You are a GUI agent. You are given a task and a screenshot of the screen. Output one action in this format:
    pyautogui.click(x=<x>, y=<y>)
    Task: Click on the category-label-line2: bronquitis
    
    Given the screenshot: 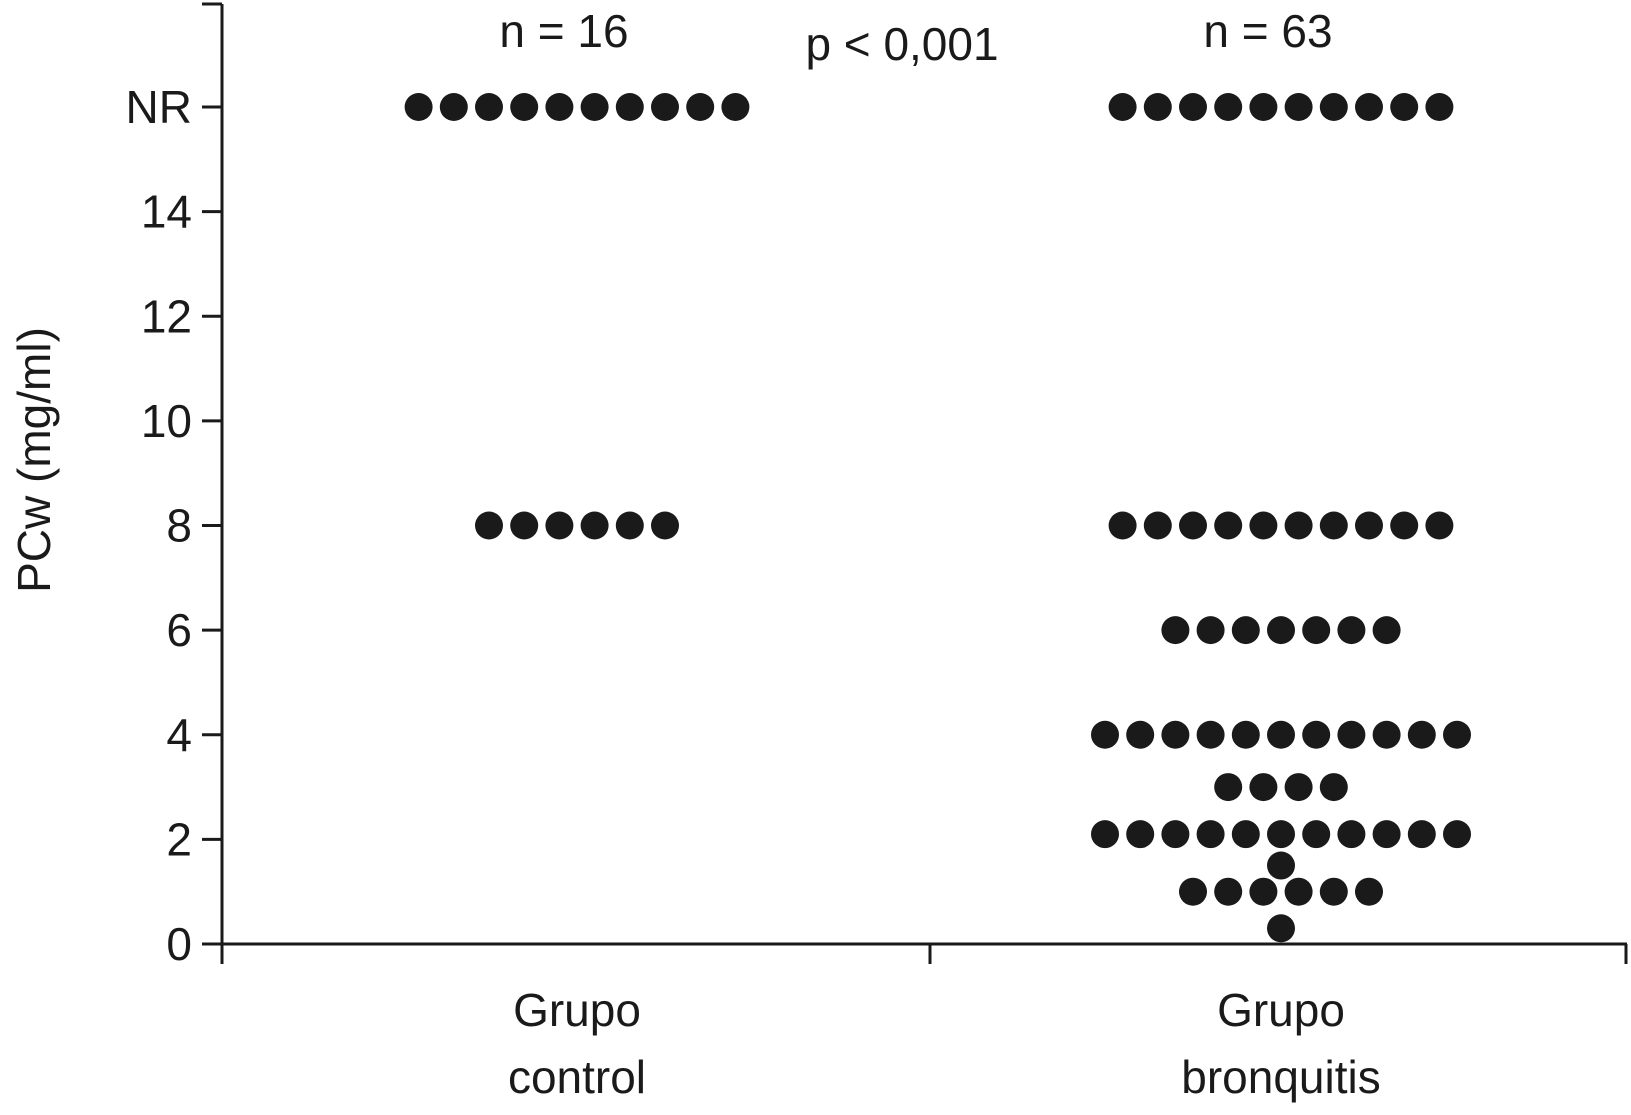 What is the action you would take?
    pyautogui.click(x=1280, y=1077)
    